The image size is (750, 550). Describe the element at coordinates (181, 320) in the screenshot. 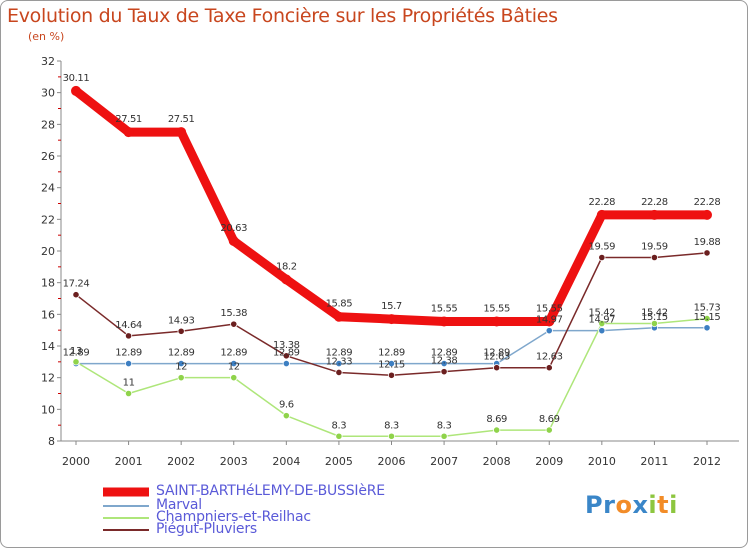

I see `data-label: 14.93` at that location.